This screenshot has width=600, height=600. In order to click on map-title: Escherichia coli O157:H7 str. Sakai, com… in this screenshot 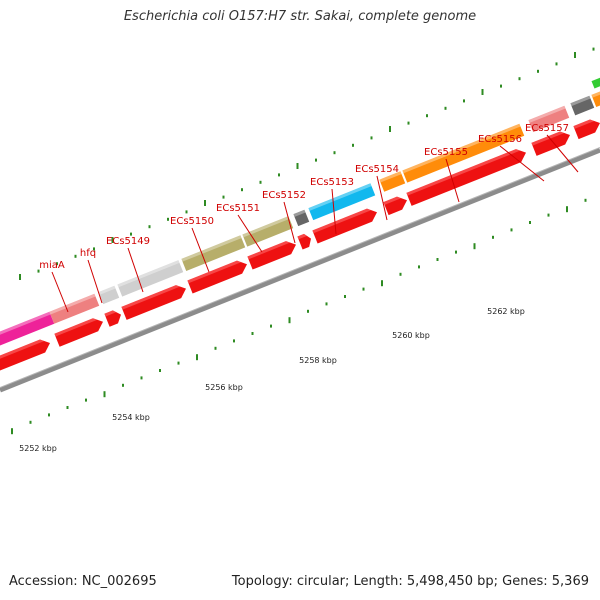, I will do `click(300, 16)`.